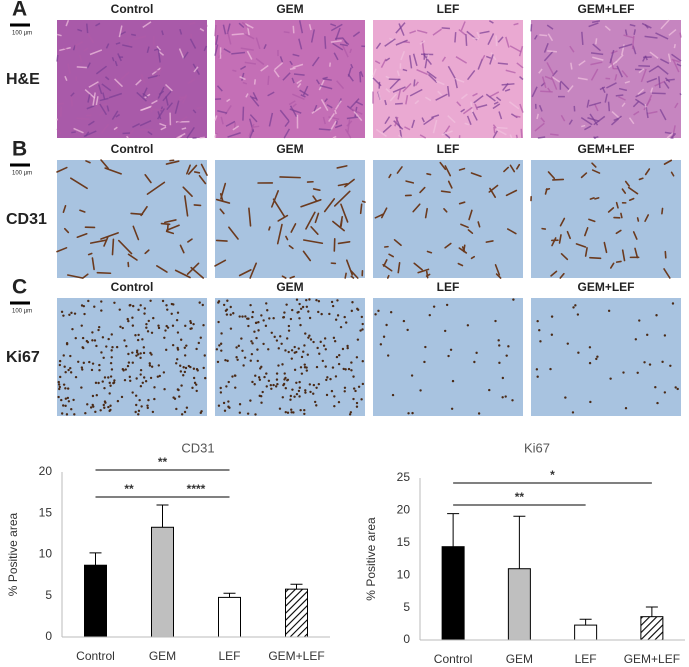  I want to click on column-label: GEM, so click(289, 9).